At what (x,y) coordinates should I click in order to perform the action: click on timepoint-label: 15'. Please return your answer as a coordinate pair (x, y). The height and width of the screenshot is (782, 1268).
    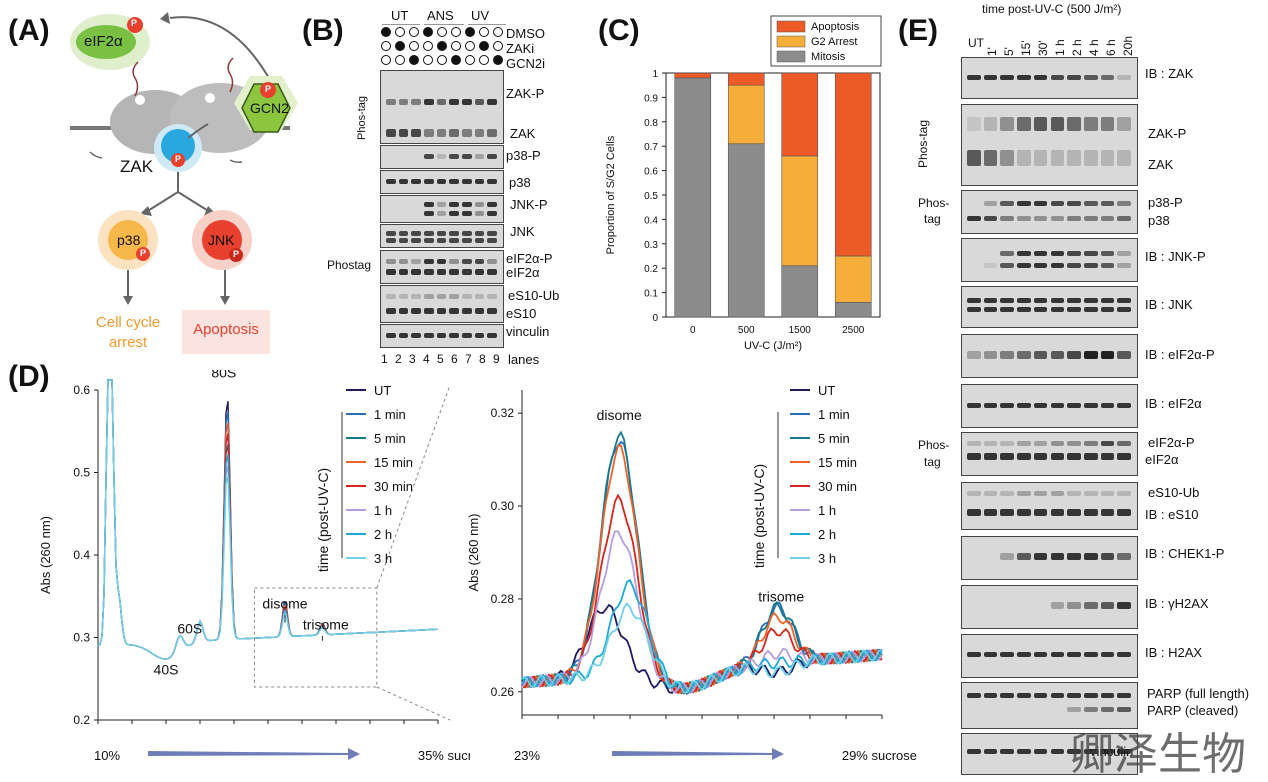
    Looking at the image, I should click on (1026, 48).